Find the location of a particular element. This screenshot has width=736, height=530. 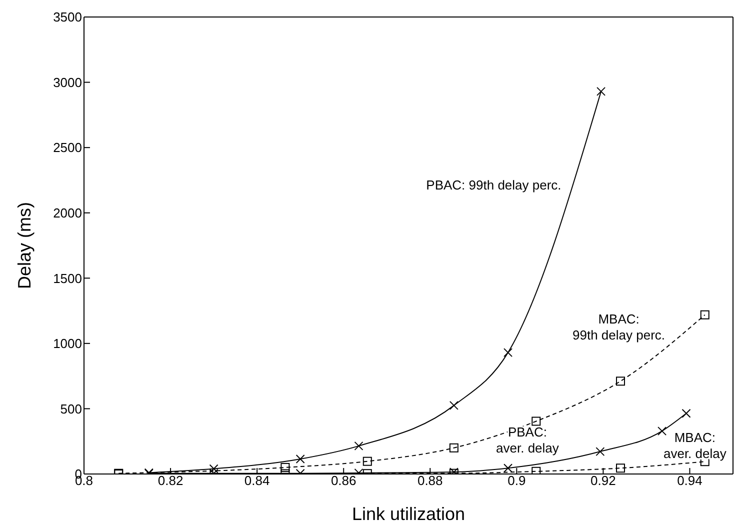

x-tick-label: 0.84 is located at coordinates (257, 480).